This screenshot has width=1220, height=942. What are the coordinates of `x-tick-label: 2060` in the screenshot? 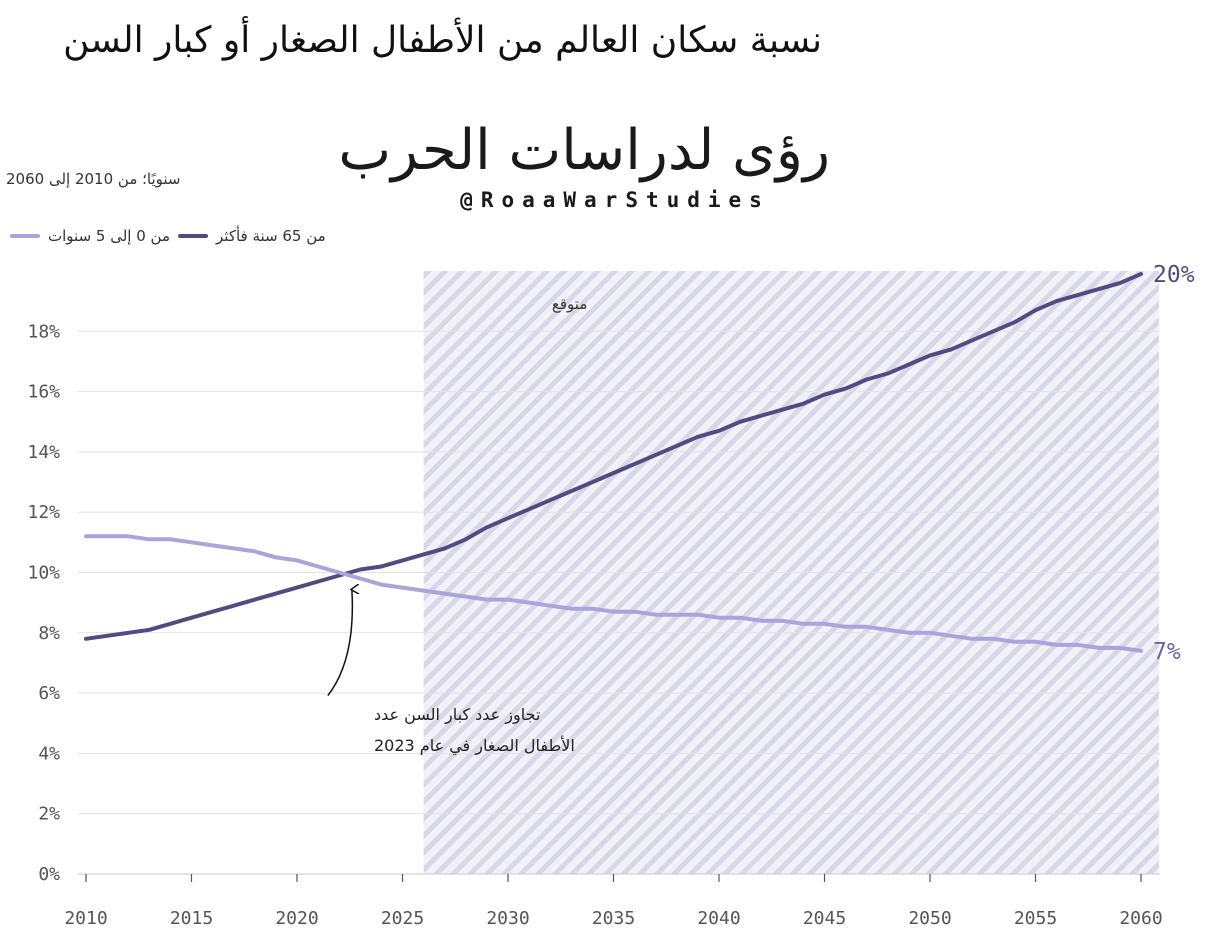 It's located at (1140, 918).